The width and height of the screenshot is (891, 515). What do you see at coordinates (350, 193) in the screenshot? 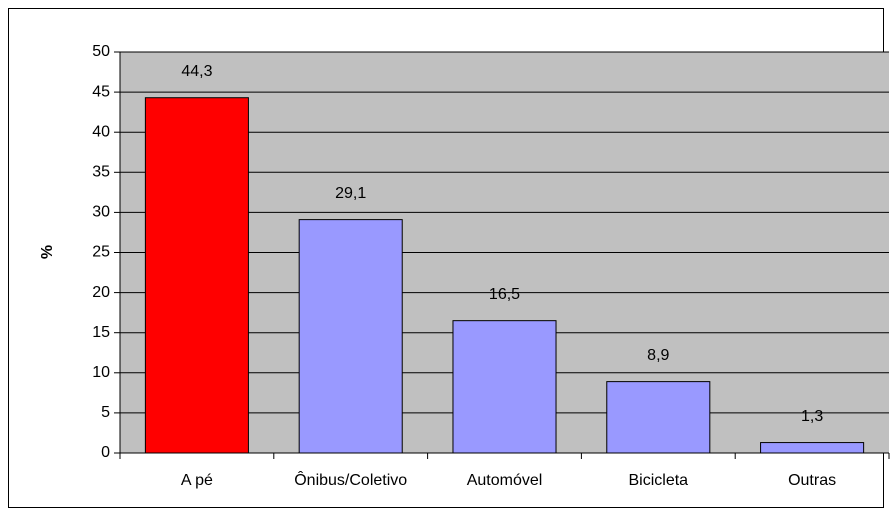
I see `value-label: 29,1` at bounding box center [350, 193].